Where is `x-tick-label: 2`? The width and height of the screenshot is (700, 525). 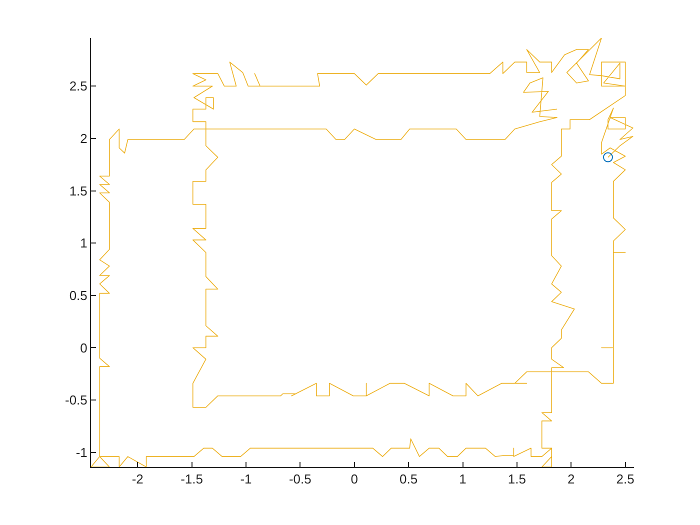 x-tick-label: 2 is located at coordinates (571, 479).